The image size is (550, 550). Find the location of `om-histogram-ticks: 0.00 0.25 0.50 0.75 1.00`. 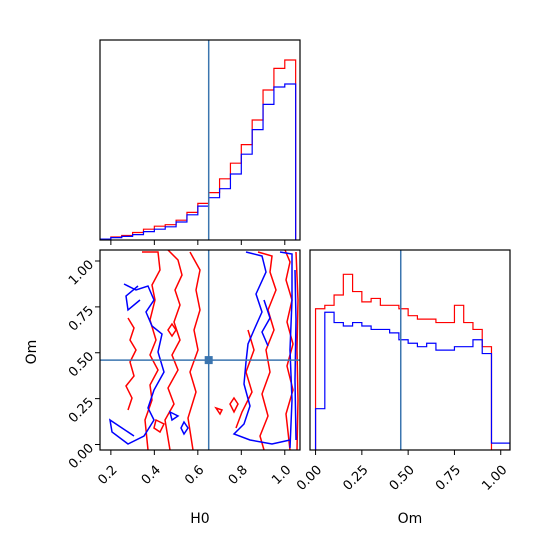

om-histogram-ticks: 0.00 0.25 0.50 0.75 1.00 is located at coordinates (402, 472).